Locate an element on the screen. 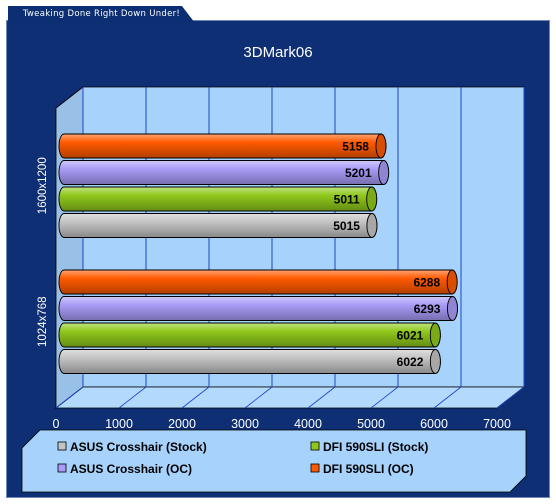  bar-value-label: 6293 is located at coordinates (427, 309).